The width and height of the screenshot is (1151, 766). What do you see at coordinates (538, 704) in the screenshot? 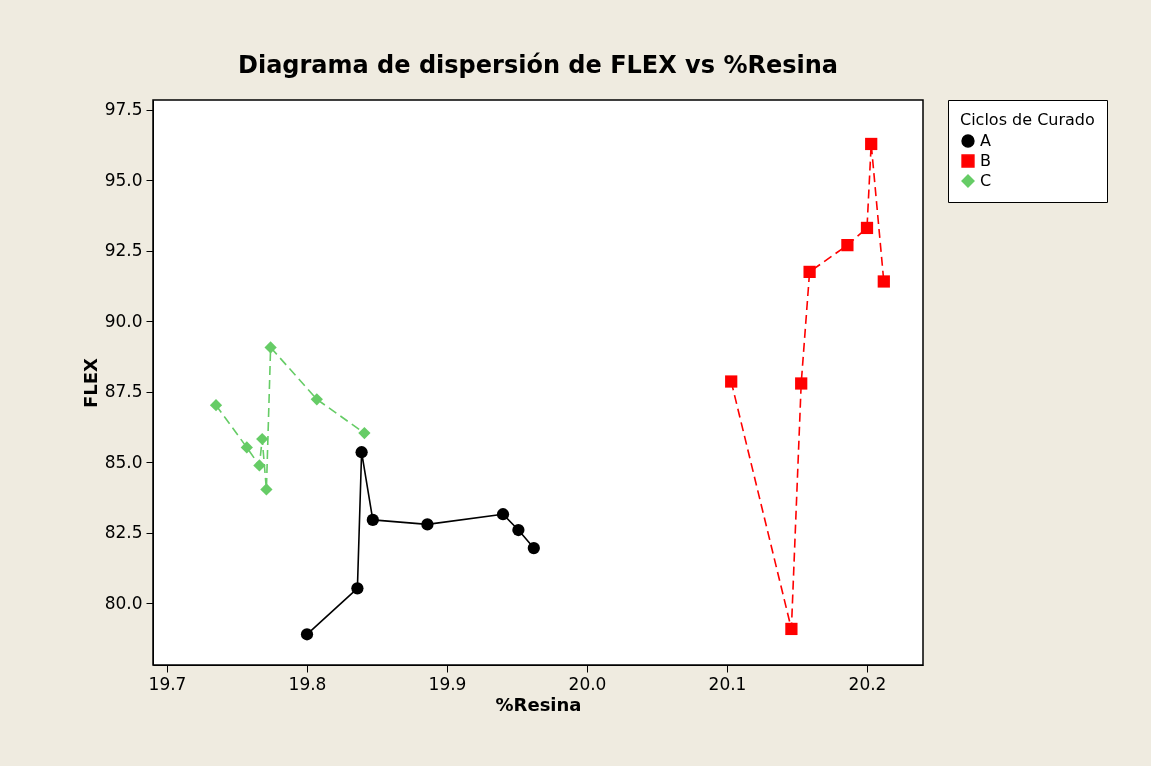
I see `x-axis-title: %Resina` at bounding box center [538, 704].